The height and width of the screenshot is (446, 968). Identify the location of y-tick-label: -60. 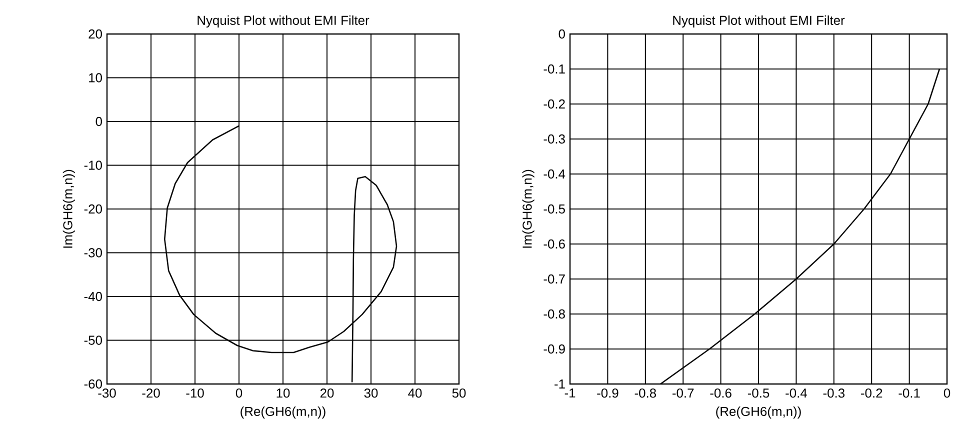
(93, 384).